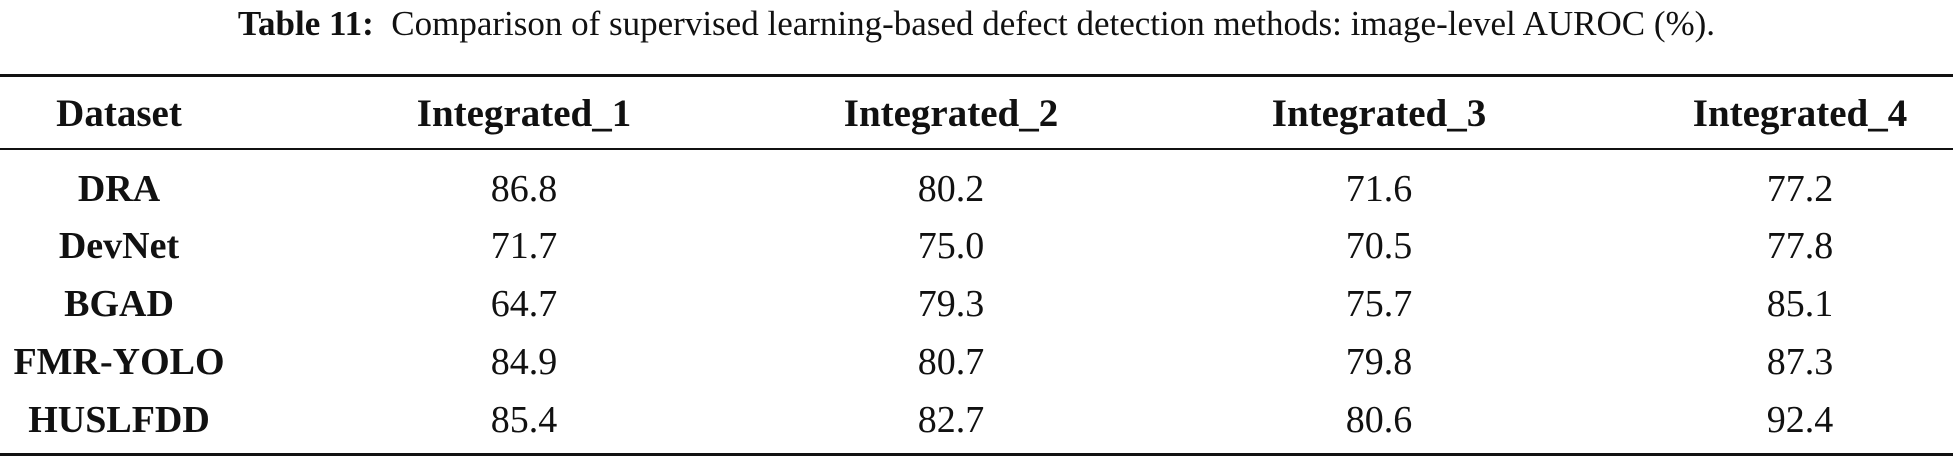  What do you see at coordinates (524, 189) in the screenshot?
I see `table-cell: 86.8` at bounding box center [524, 189].